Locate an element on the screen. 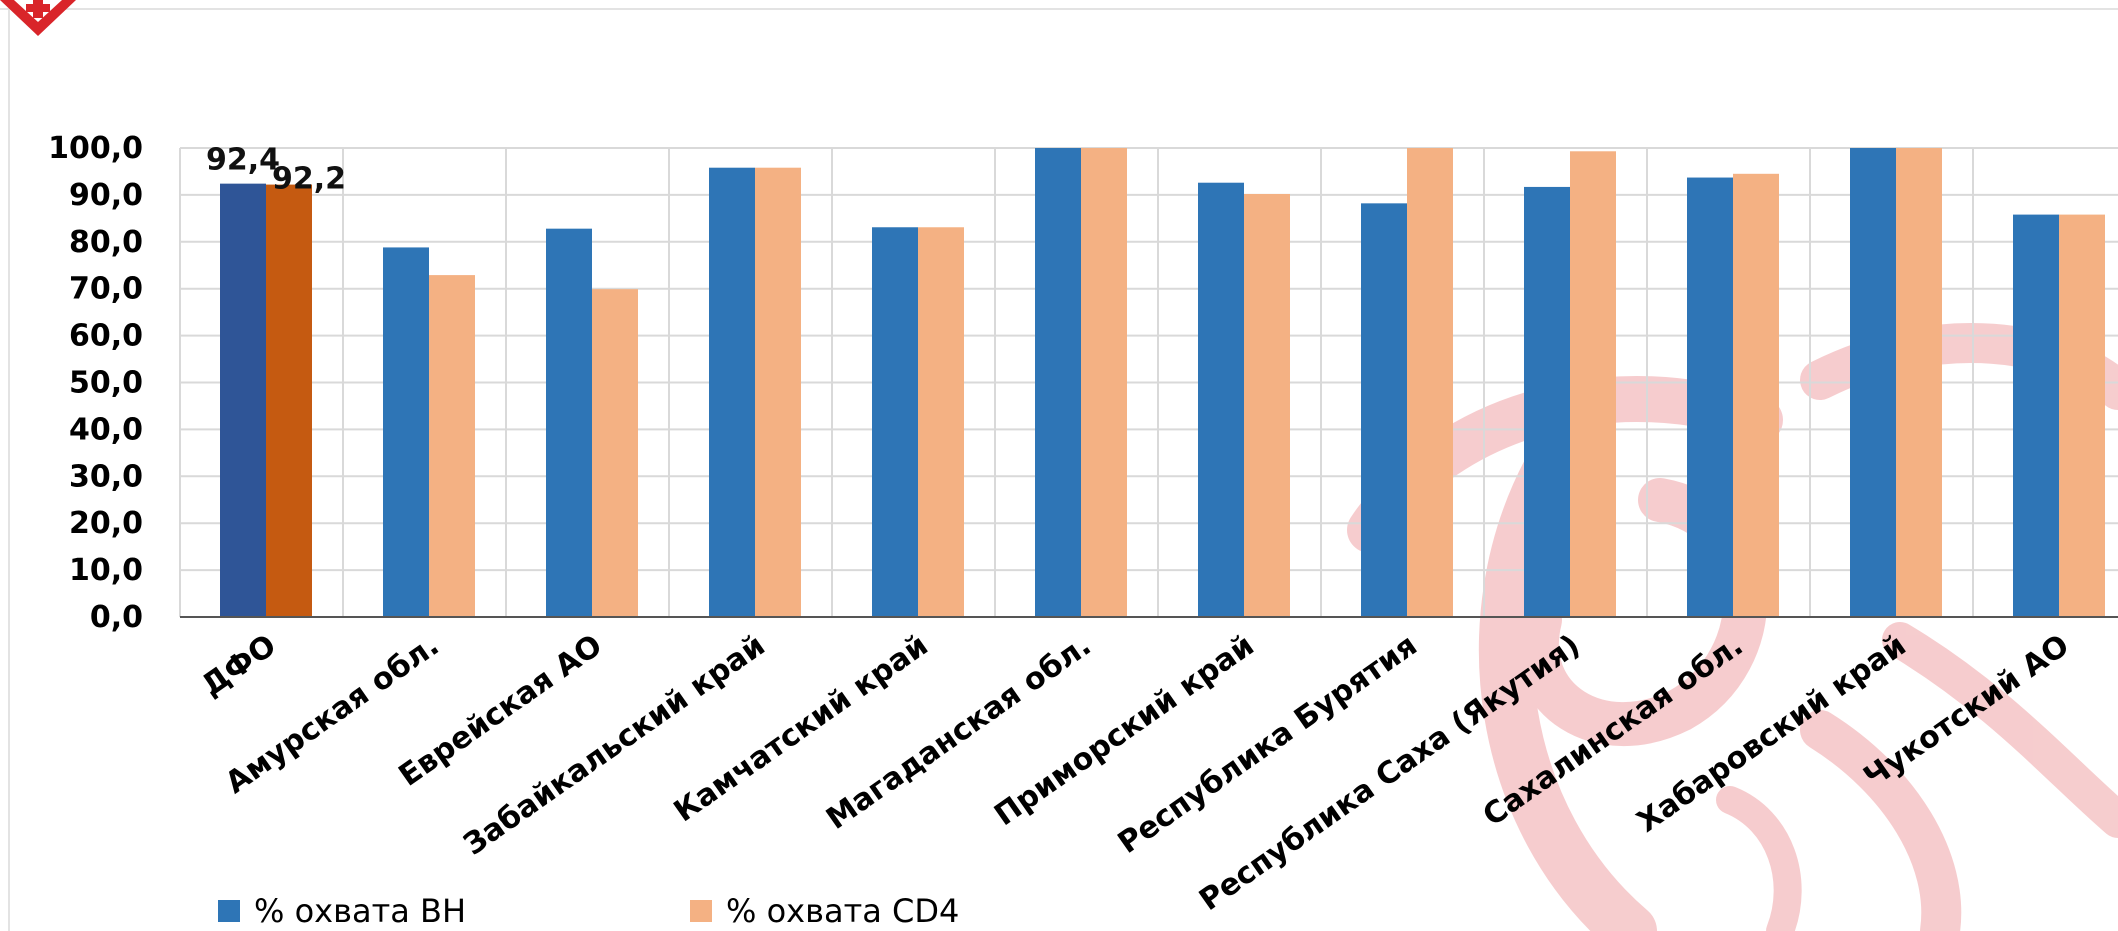 The width and height of the screenshot is (2118, 931). y-tick-label: 30,0 is located at coordinates (106, 476).